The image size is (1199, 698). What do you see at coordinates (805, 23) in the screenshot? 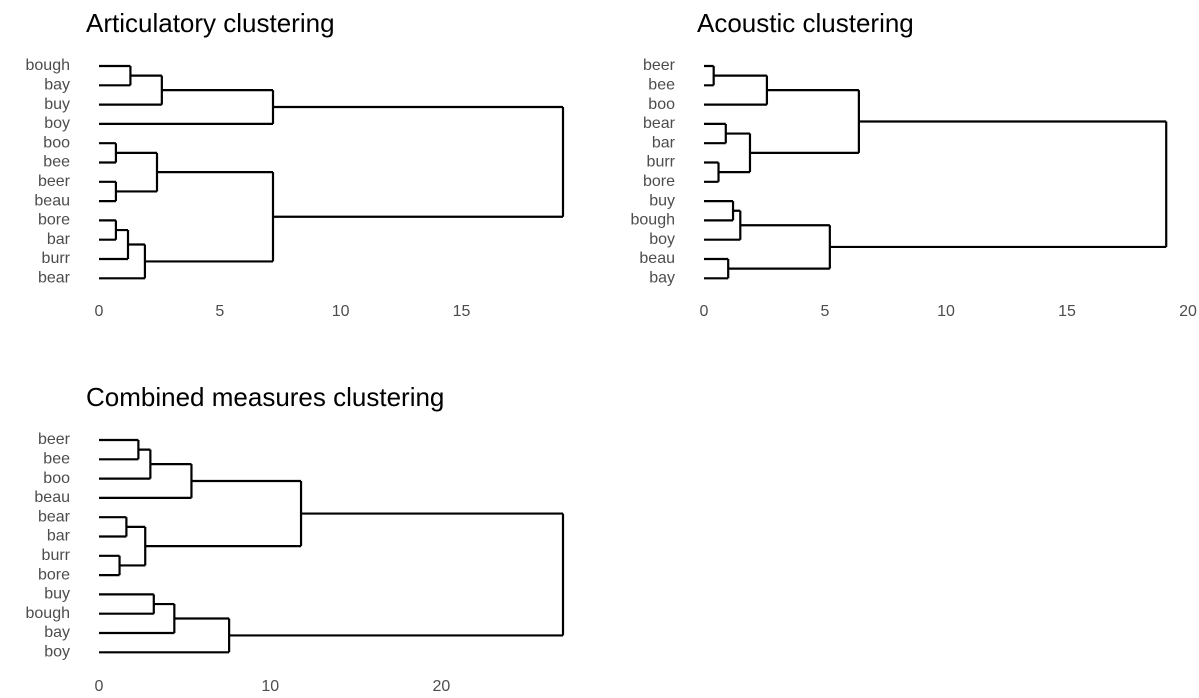
I see `chart-title: Acoustic clustering` at bounding box center [805, 23].